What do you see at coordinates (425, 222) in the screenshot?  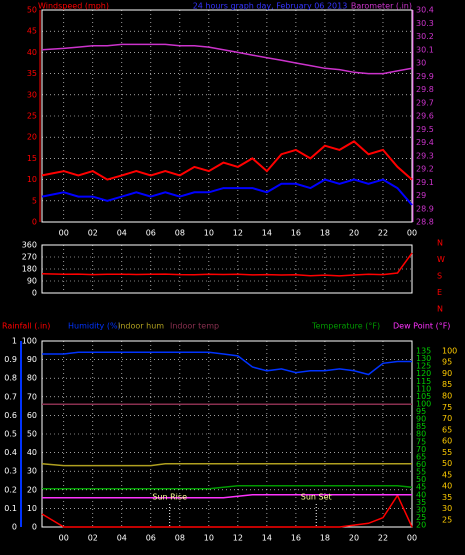 I see `y2-tick-label: 28.8` at bounding box center [425, 222].